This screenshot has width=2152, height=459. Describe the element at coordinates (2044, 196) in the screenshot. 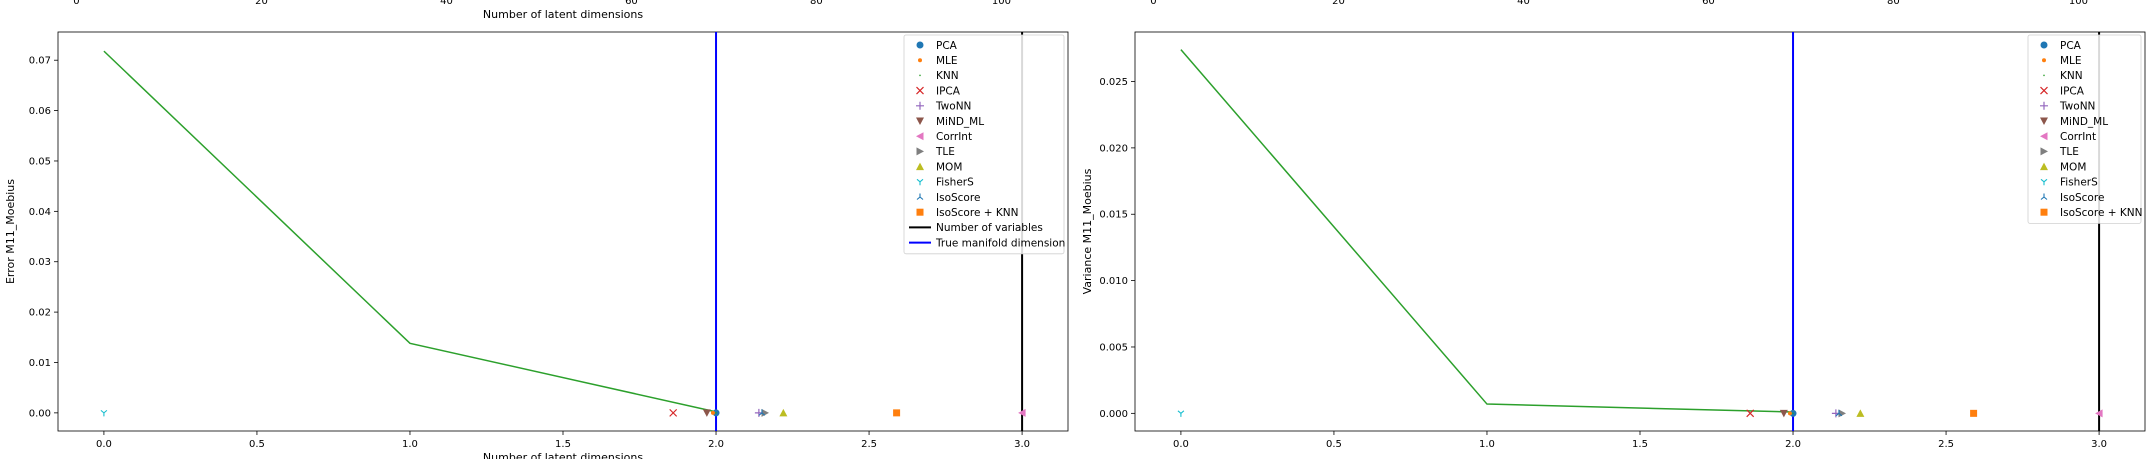

I see `legend-marker-isoscore` at that location.